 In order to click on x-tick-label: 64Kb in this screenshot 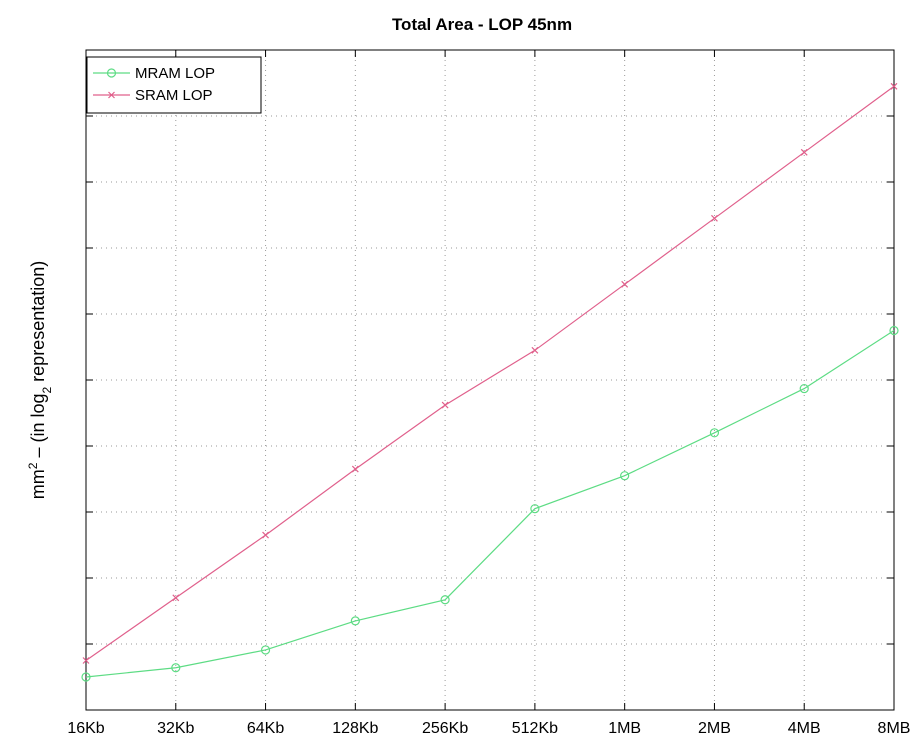, I will do `click(265, 728)`.